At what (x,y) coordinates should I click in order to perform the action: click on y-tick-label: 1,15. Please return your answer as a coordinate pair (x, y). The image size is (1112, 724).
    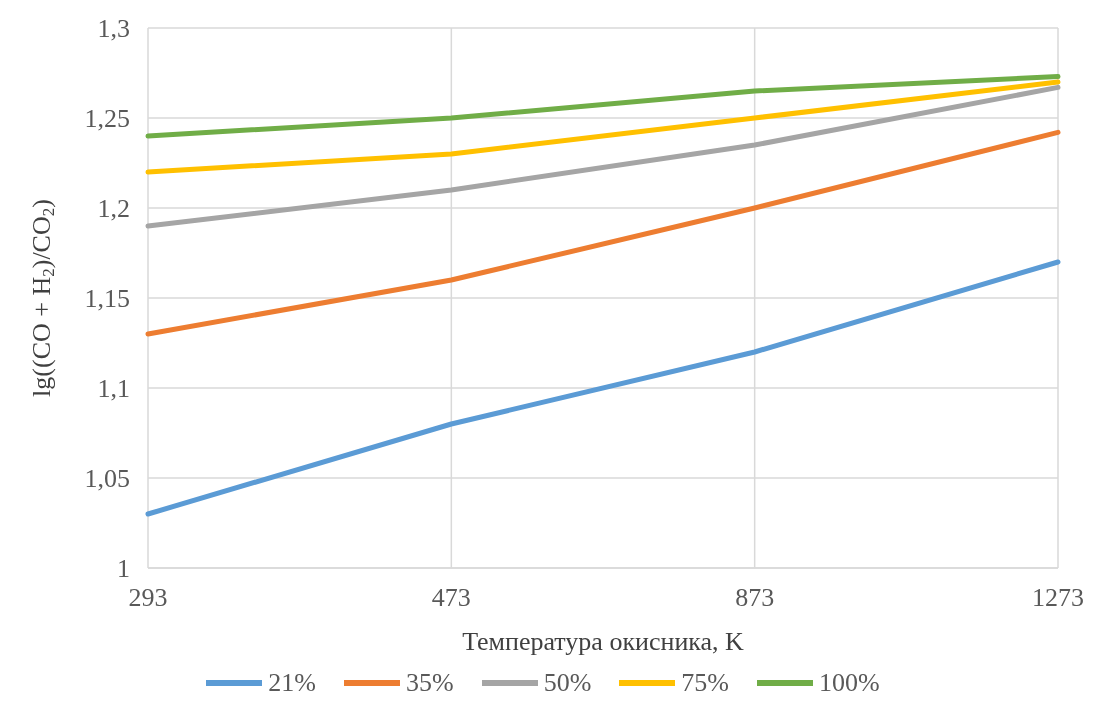
    Looking at the image, I should click on (107, 299).